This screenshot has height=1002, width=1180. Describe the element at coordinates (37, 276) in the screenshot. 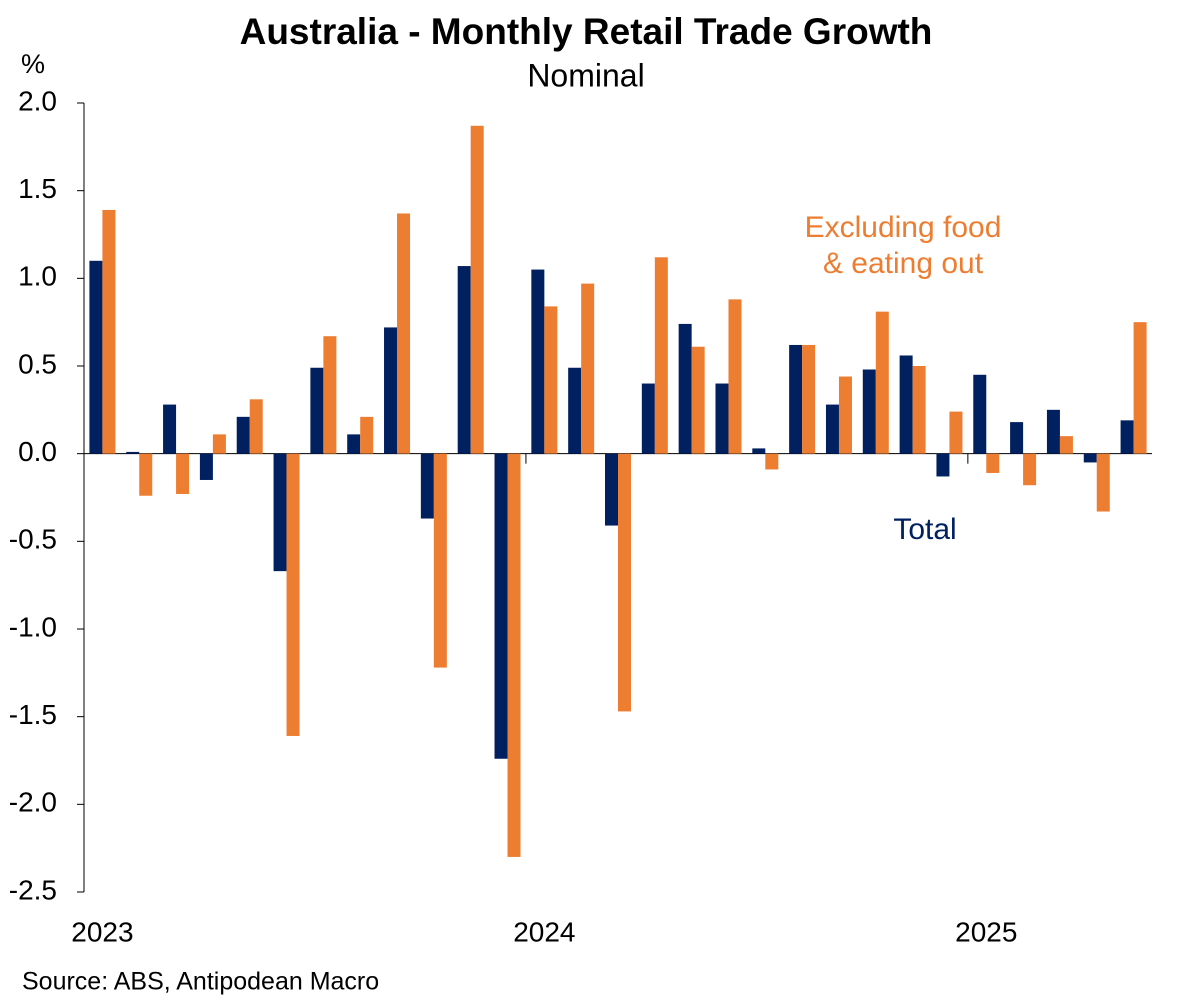

I see `y-tick-label: 1.0` at that location.